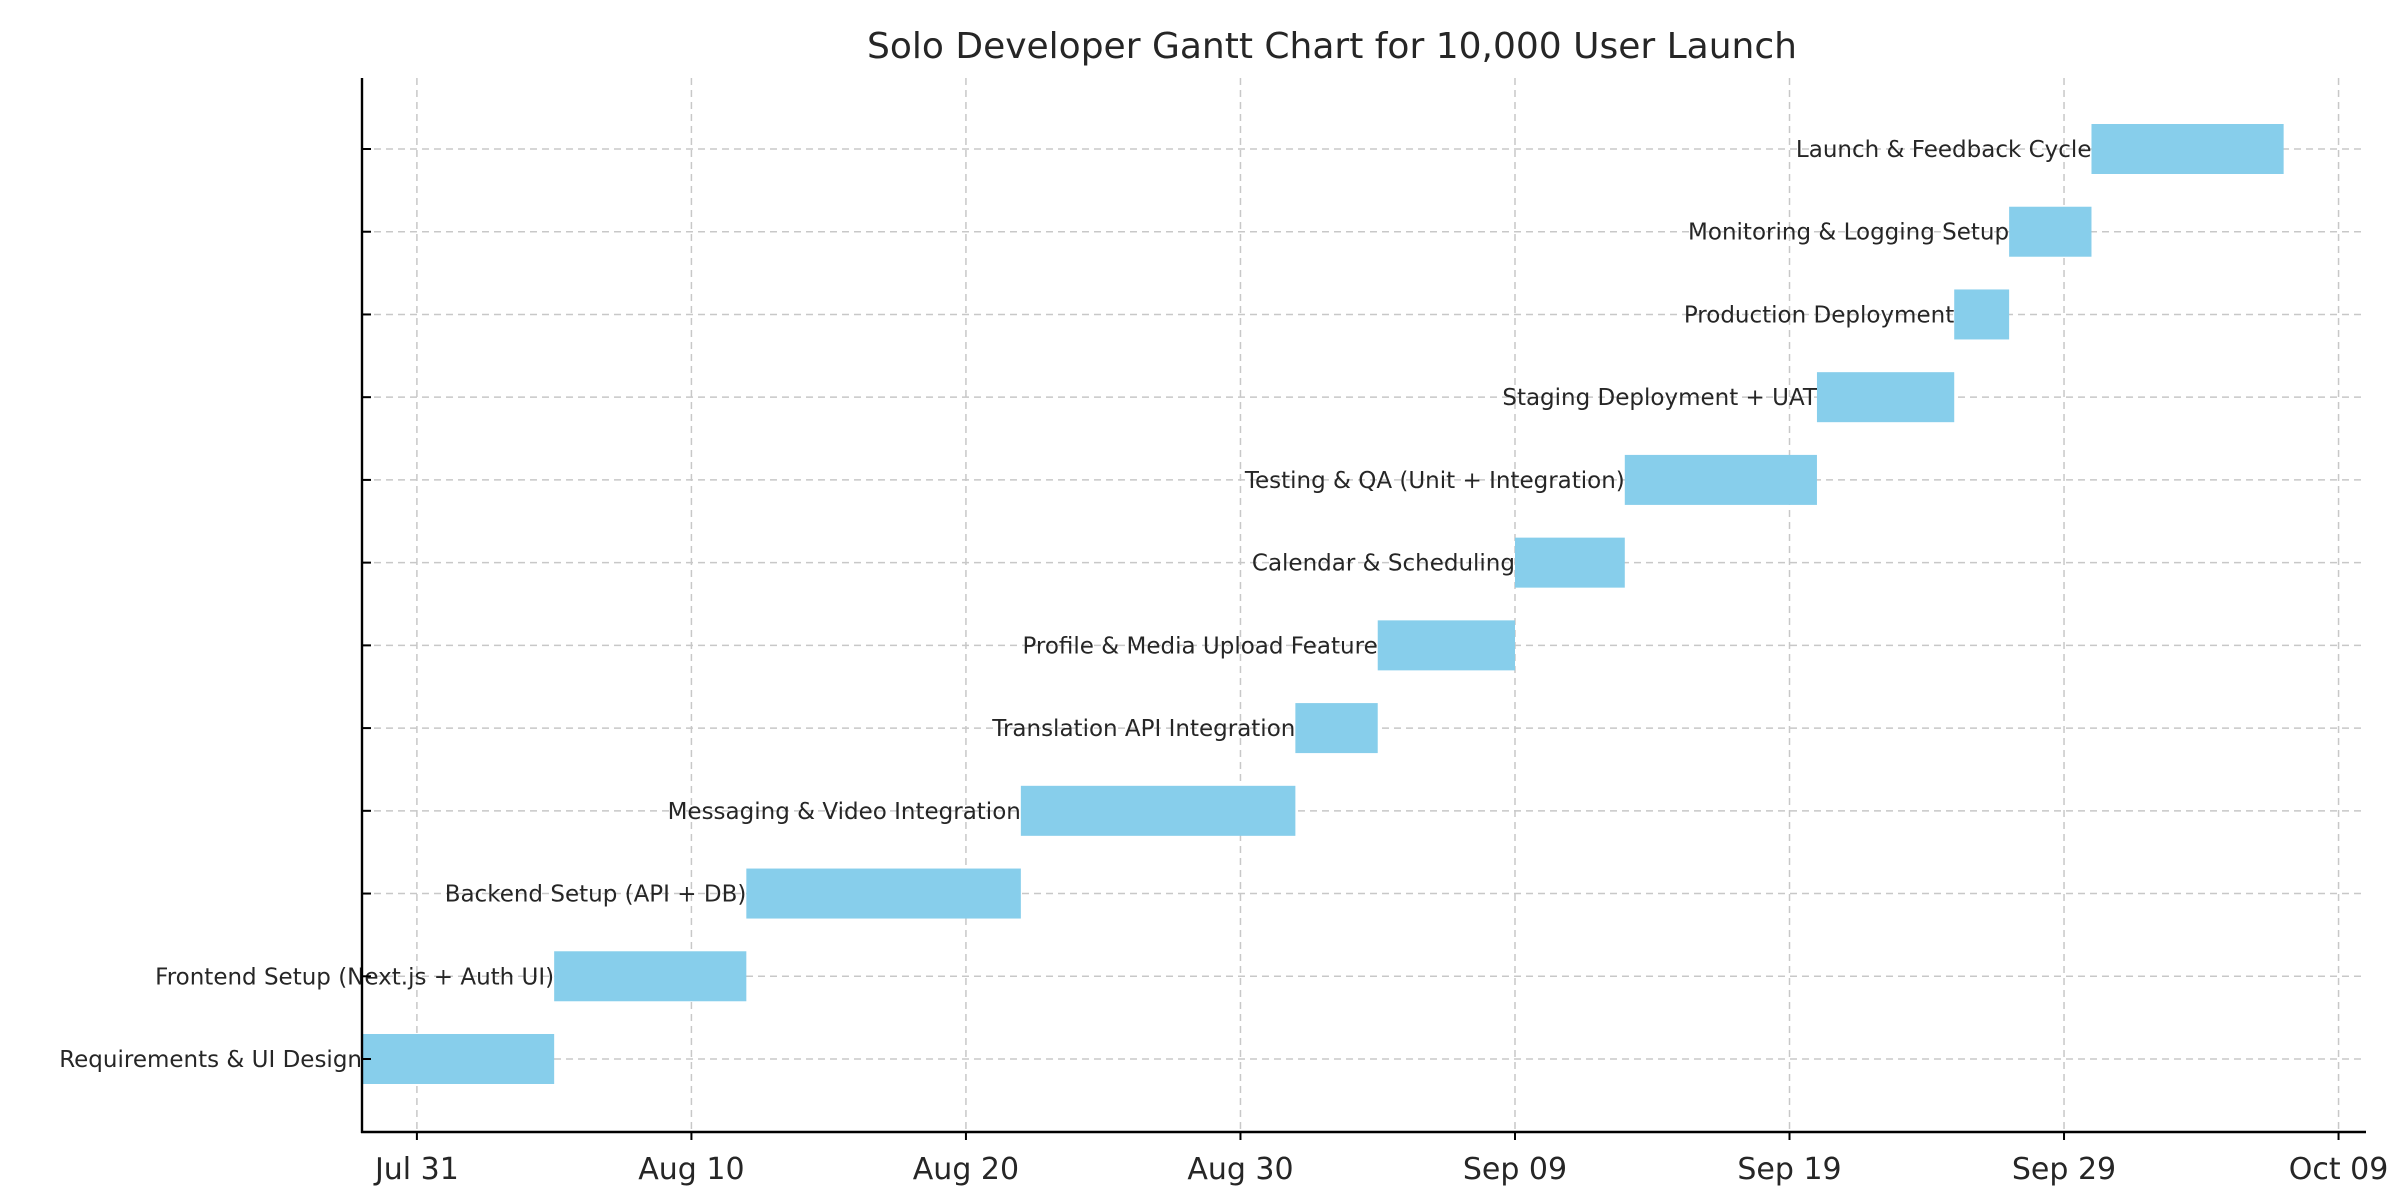  What do you see at coordinates (1944, 150) in the screenshot?
I see `task-label: Launch & Feedback Cycle` at bounding box center [1944, 150].